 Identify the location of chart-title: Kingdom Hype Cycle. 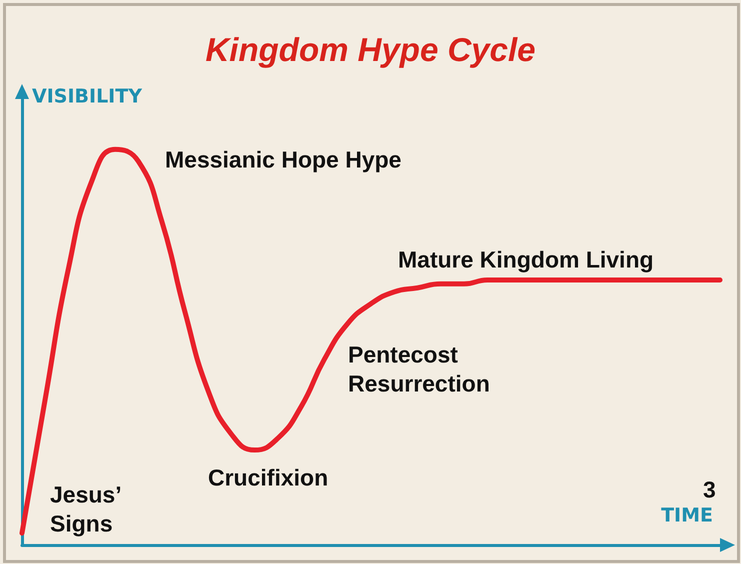
(370, 49).